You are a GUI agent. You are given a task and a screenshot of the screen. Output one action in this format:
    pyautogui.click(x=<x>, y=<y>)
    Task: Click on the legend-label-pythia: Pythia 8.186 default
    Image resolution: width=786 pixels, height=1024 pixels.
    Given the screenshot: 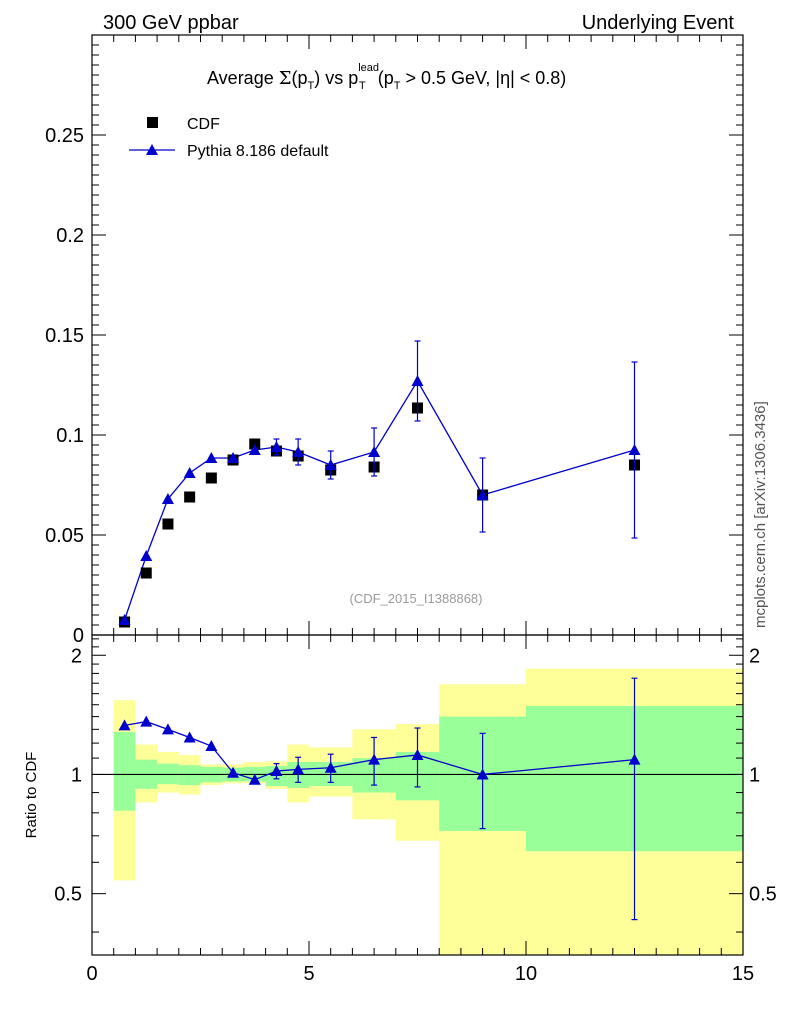 What is the action you would take?
    pyautogui.click(x=258, y=151)
    